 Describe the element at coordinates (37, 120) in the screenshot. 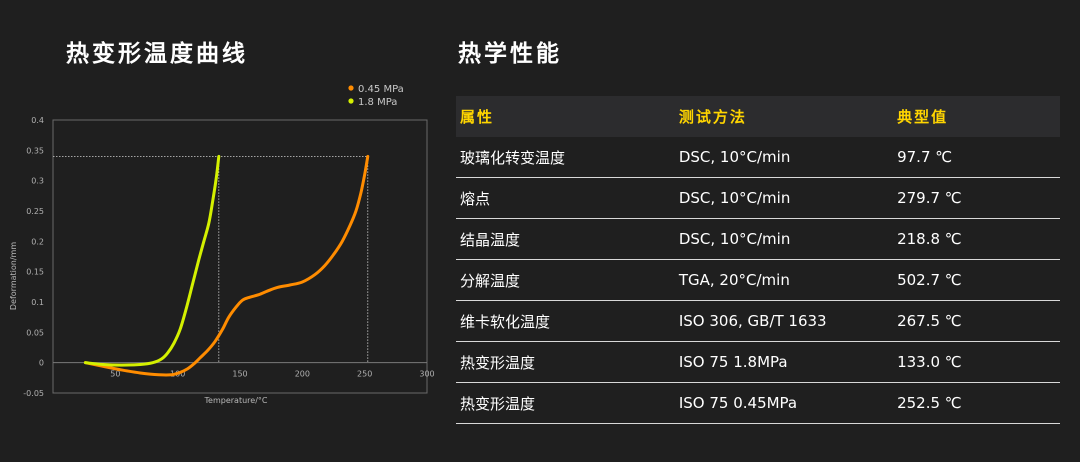

I see `y-tick-label: 0.4` at that location.